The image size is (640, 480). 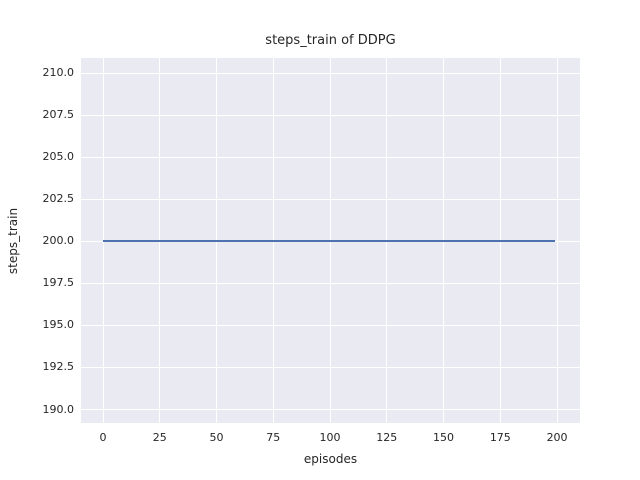 What do you see at coordinates (58, 325) in the screenshot?
I see `y-tick-label: 195.0` at bounding box center [58, 325].